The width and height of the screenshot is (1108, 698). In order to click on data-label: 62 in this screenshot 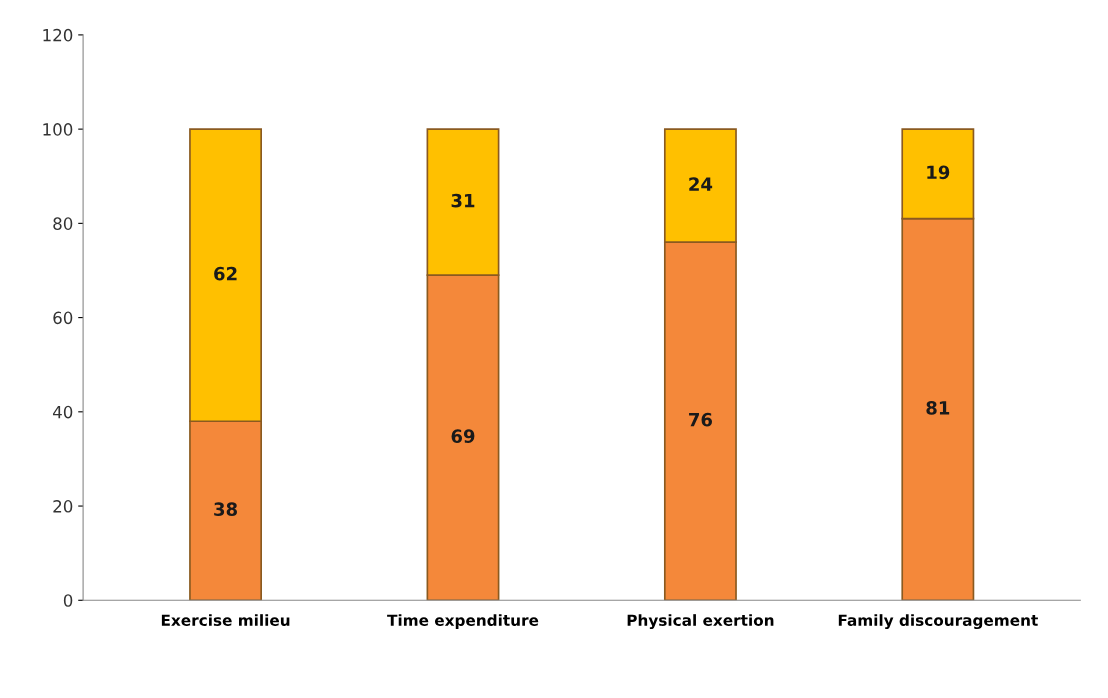, I will do `click(225, 273)`.